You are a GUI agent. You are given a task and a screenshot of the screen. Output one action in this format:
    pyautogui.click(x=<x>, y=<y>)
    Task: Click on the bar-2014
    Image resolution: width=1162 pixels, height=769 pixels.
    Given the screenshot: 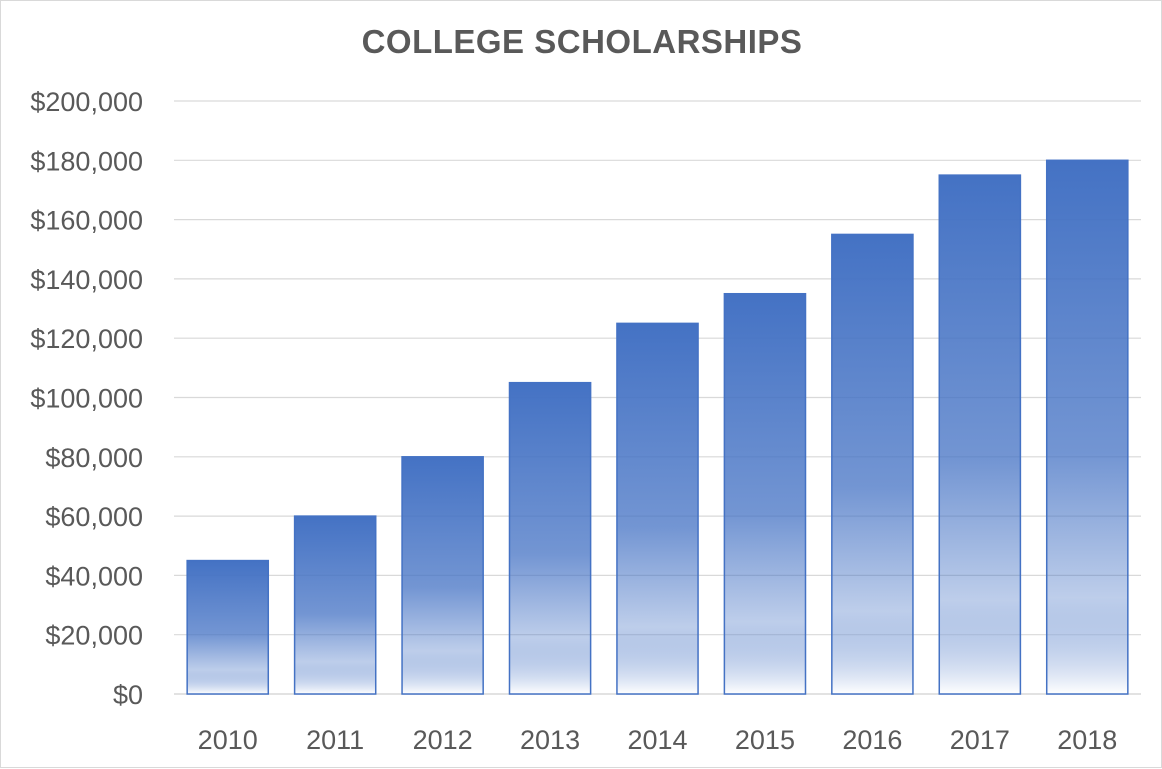 What is the action you would take?
    pyautogui.click(x=657, y=508)
    